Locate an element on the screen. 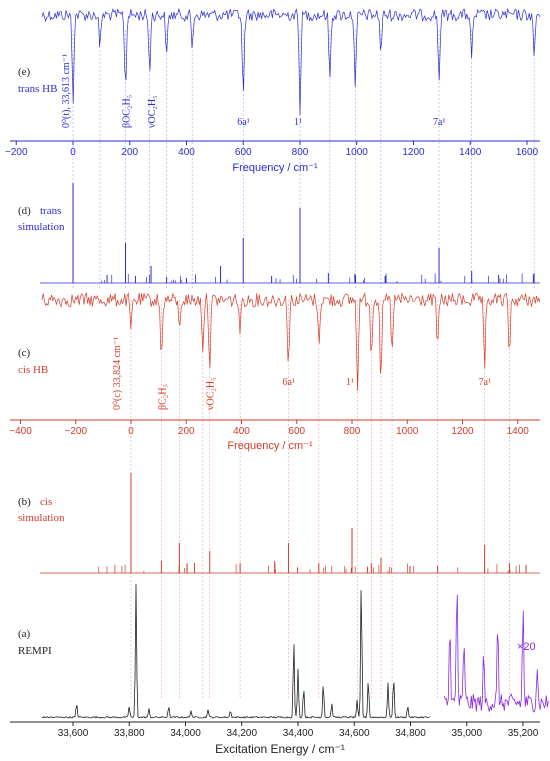  panel-e-label: trans HB is located at coordinates (37, 89).